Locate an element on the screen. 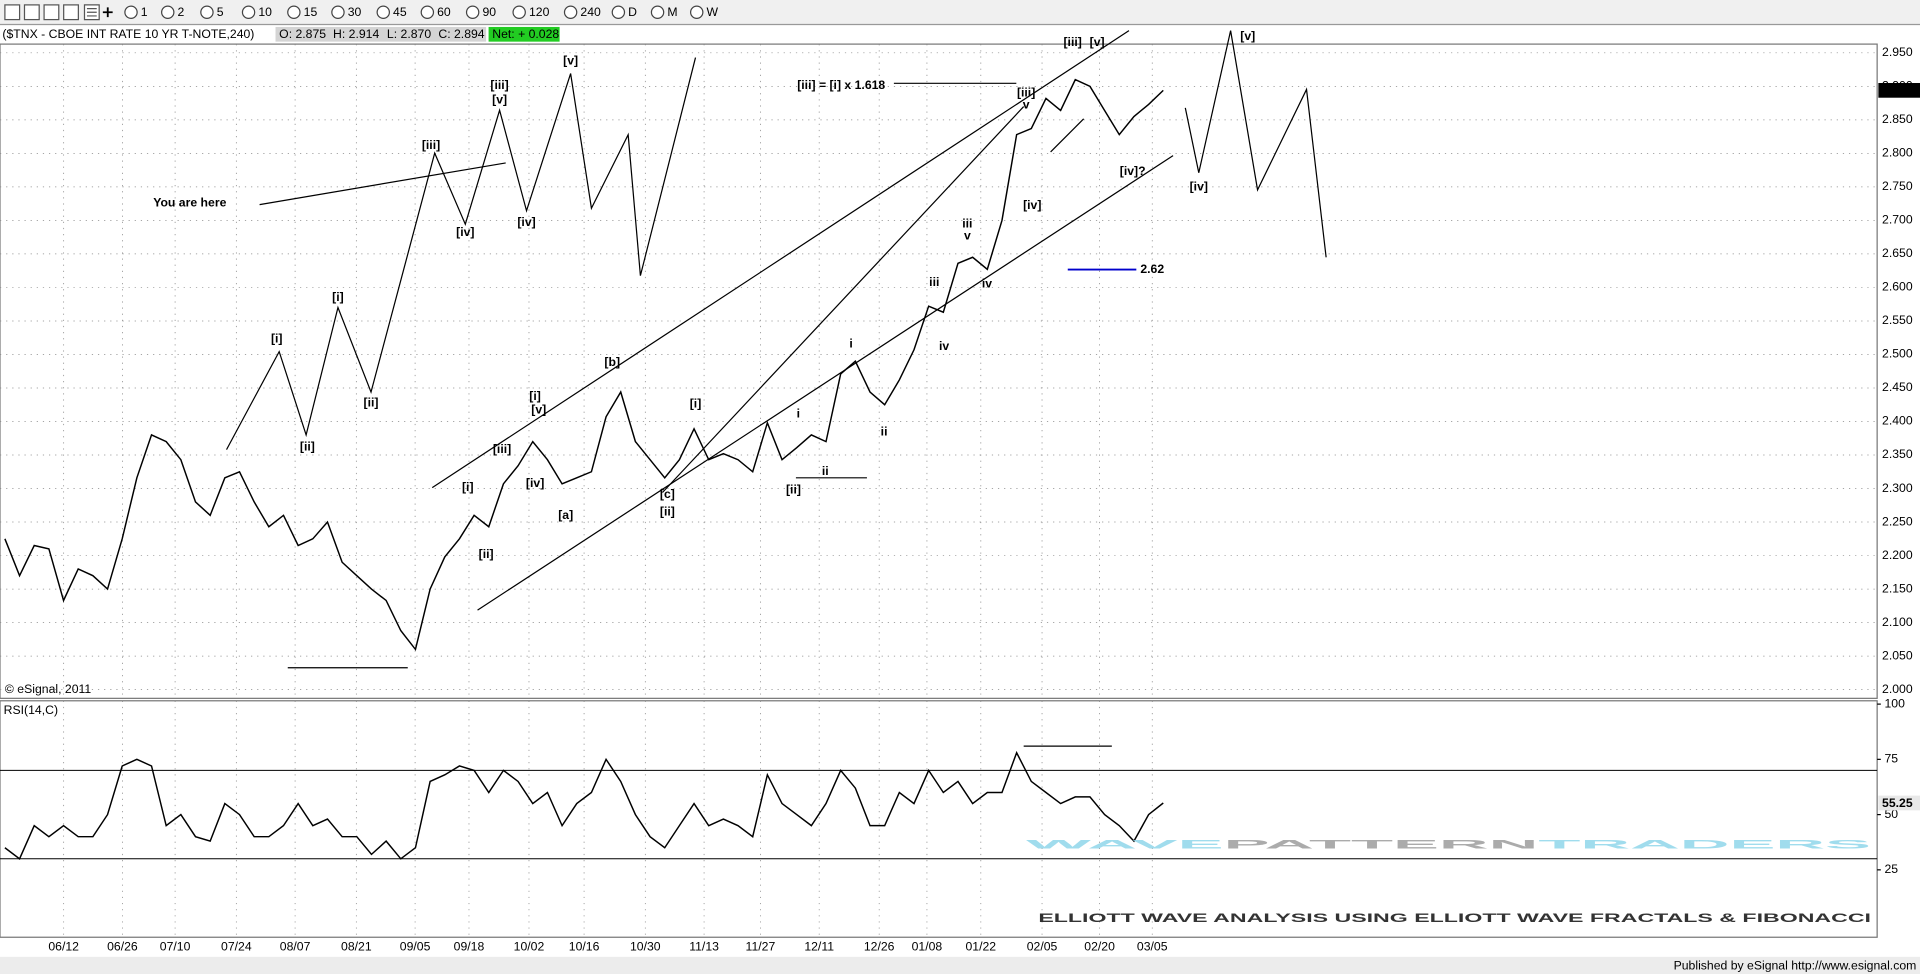 The width and height of the screenshot is (1920, 974). wave-label: iv is located at coordinates (987, 283).